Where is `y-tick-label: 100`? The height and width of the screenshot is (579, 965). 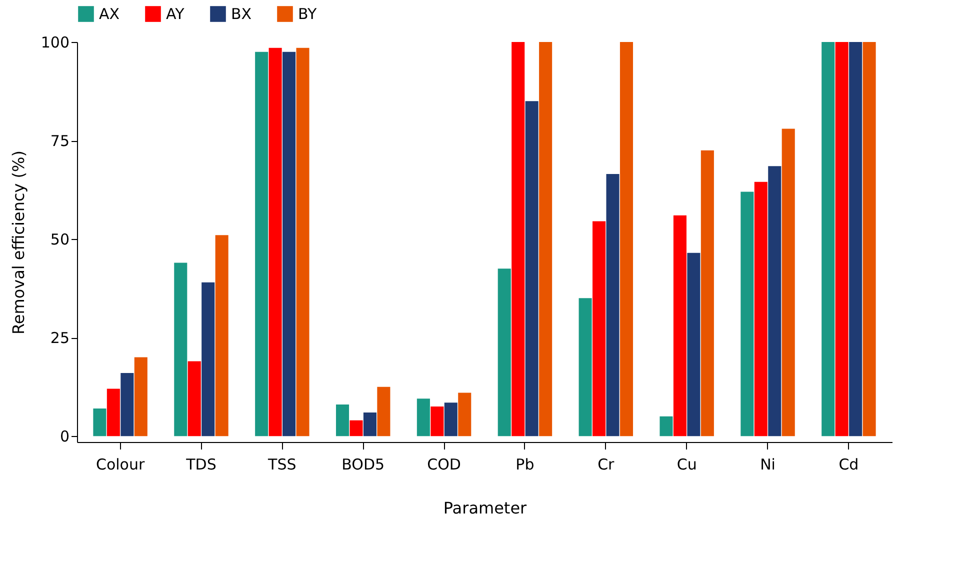
y-tick-label: 100 is located at coordinates (55, 43).